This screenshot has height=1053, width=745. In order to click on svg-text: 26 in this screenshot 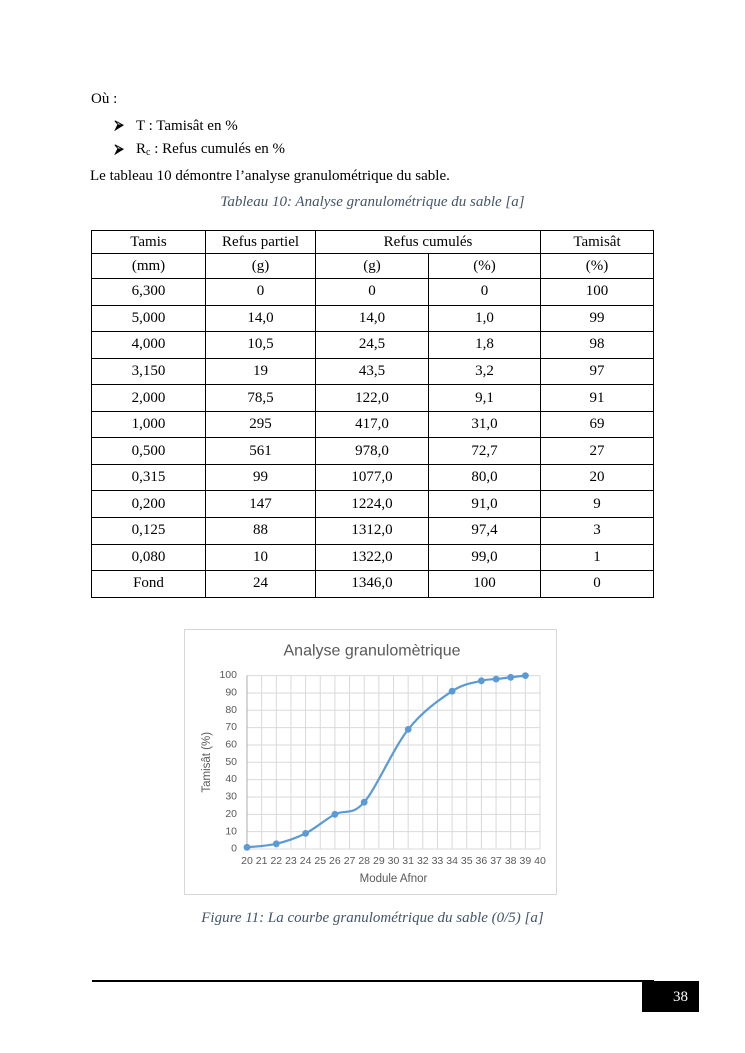, I will do `click(335, 861)`.